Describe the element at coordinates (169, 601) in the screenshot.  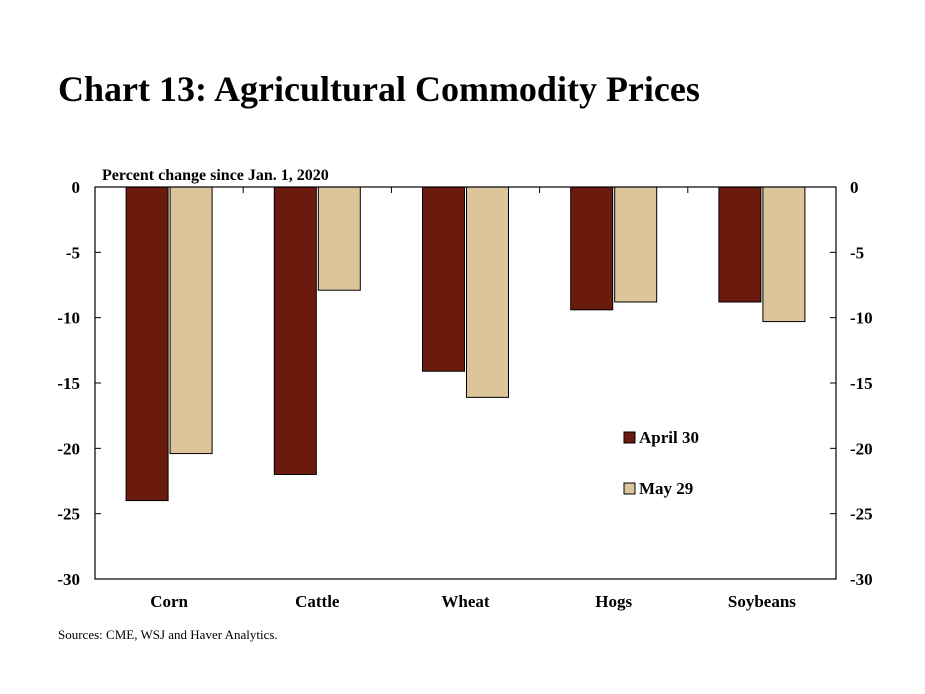
I see `x-tick-label: Corn` at that location.